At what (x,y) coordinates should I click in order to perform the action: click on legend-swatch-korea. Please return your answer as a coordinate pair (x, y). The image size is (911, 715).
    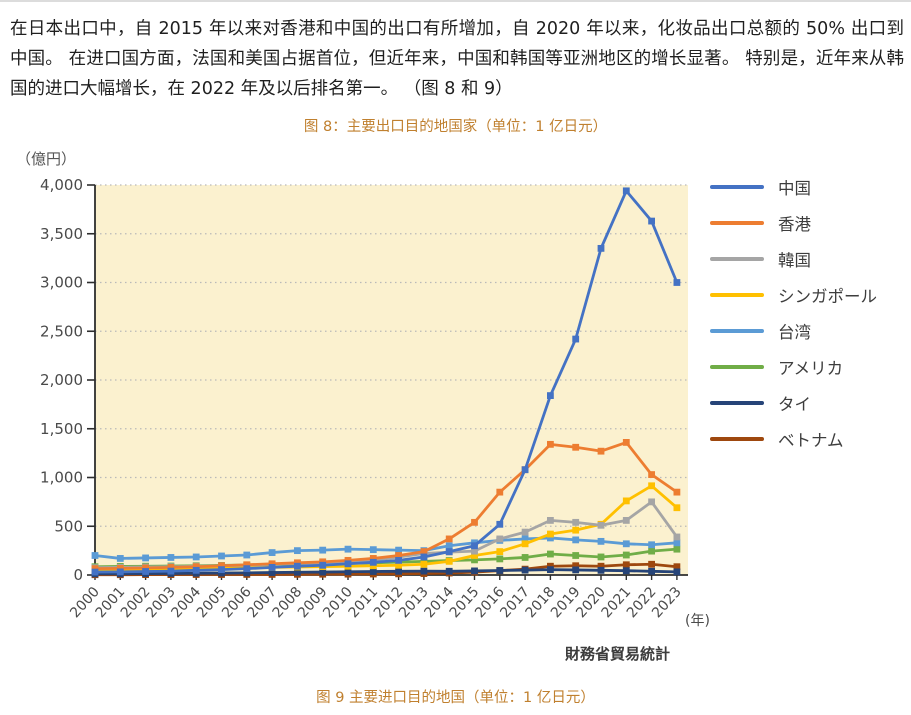
    Looking at the image, I should click on (737, 259).